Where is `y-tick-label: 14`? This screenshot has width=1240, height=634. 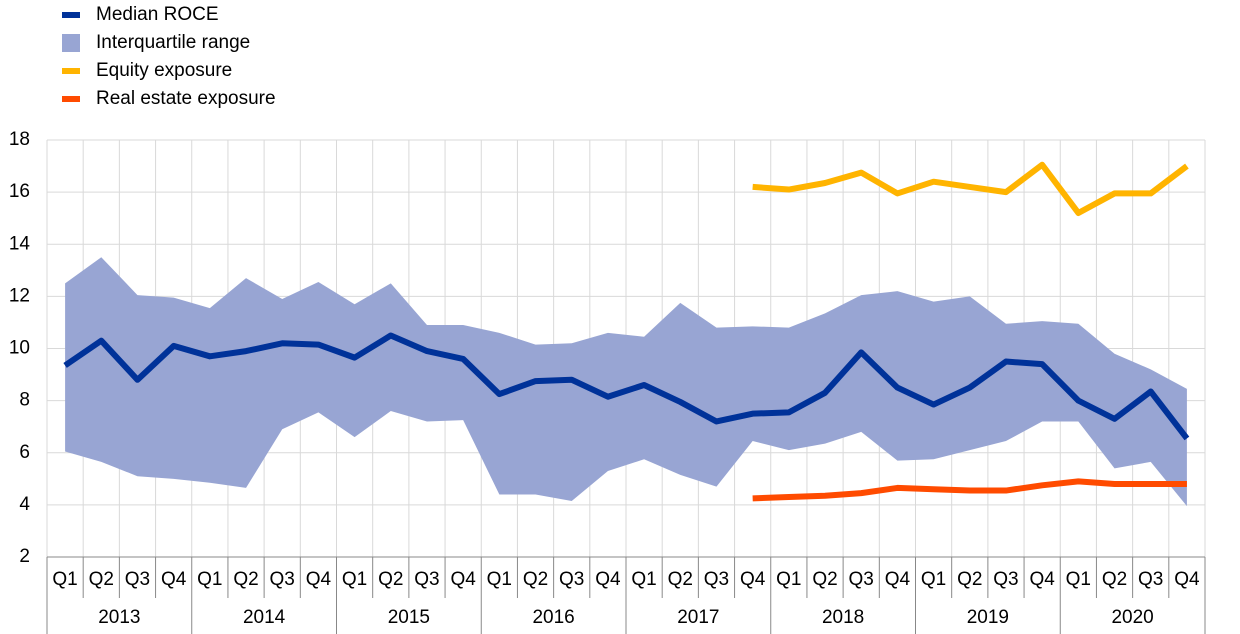
y-tick-label: 14 is located at coordinates (20, 243).